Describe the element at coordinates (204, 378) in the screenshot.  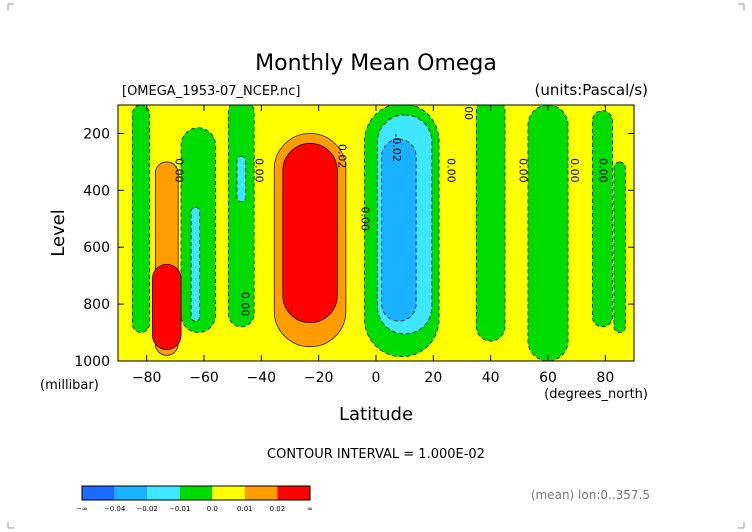
I see `x-tick-label: −60` at that location.